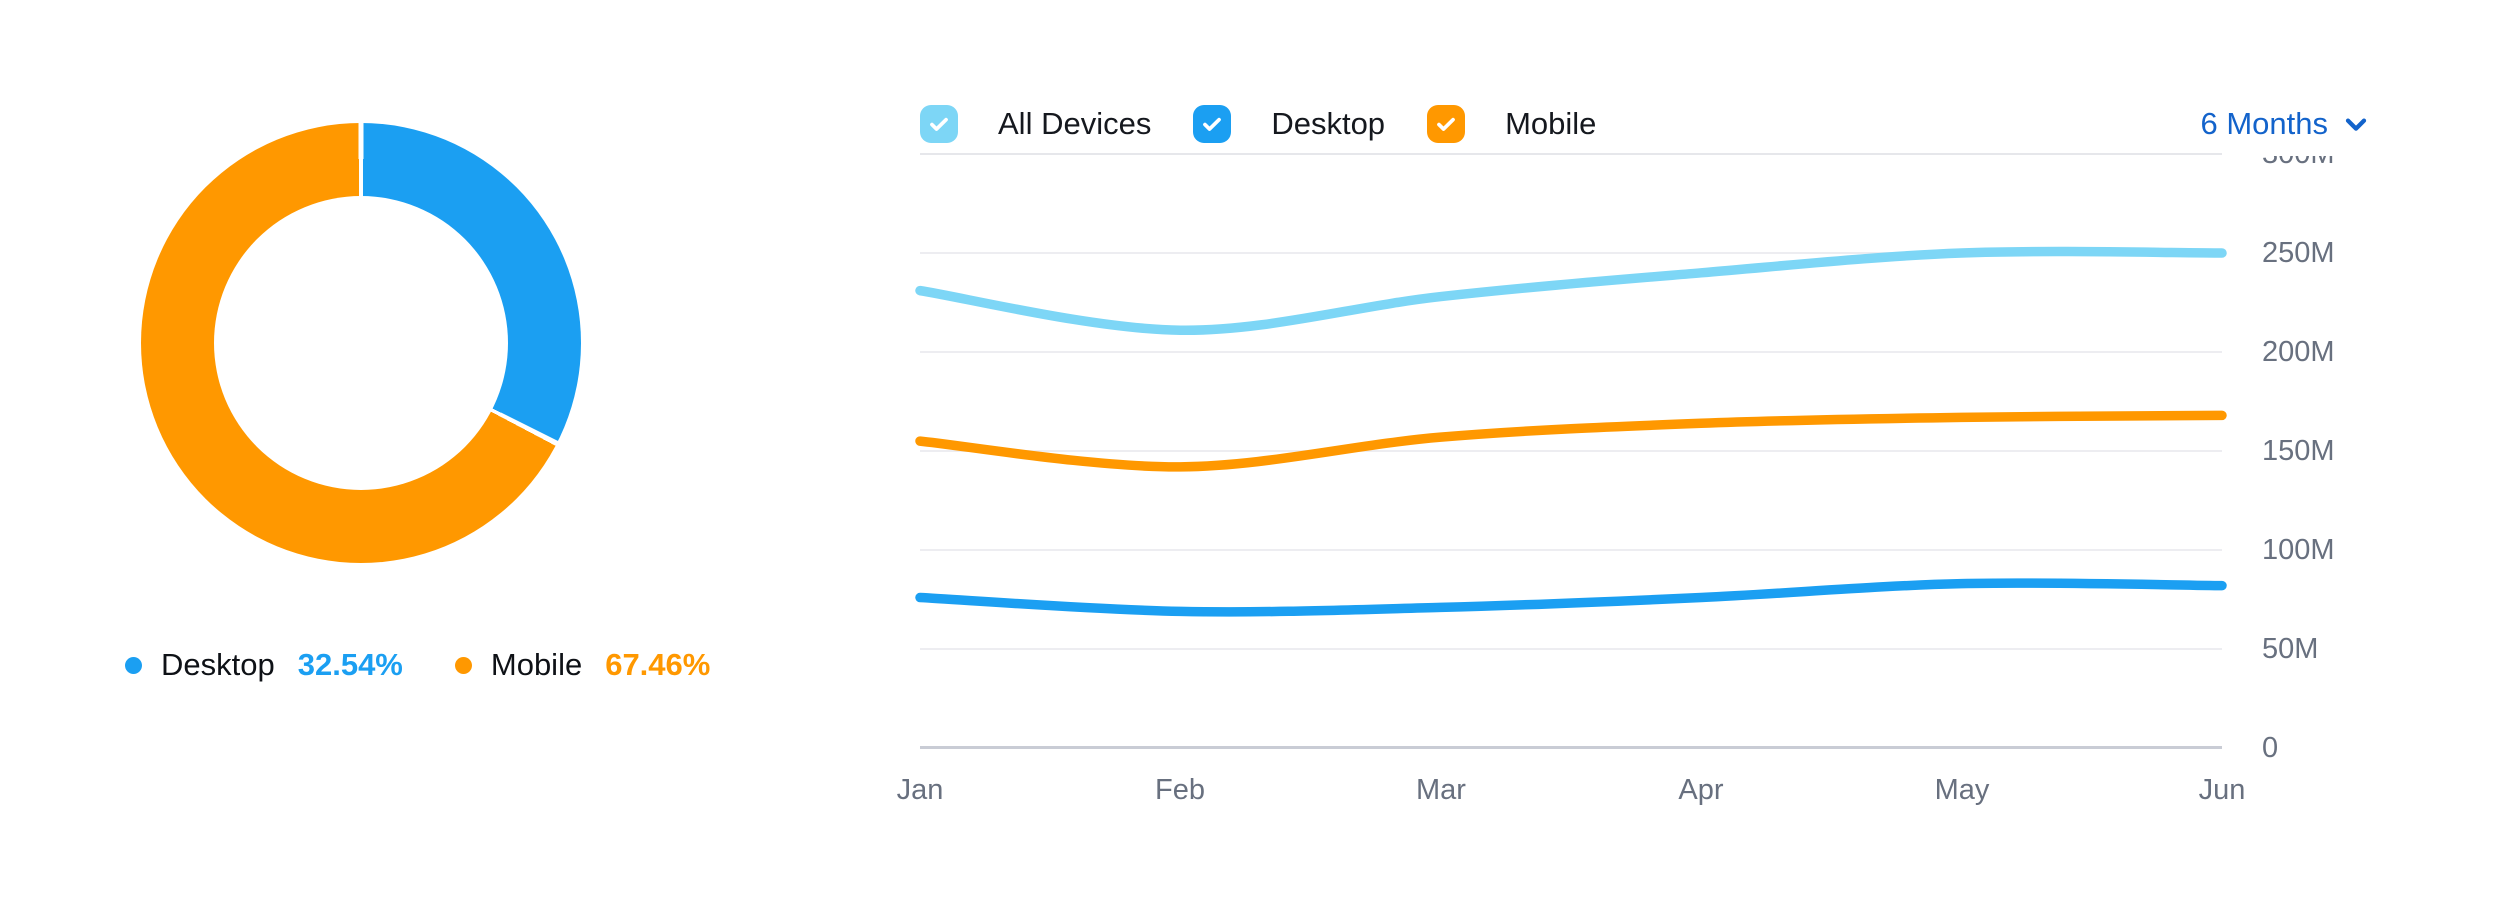  Describe the element at coordinates (2298, 253) in the screenshot. I see `y-axis-label-250m: 250M` at that location.